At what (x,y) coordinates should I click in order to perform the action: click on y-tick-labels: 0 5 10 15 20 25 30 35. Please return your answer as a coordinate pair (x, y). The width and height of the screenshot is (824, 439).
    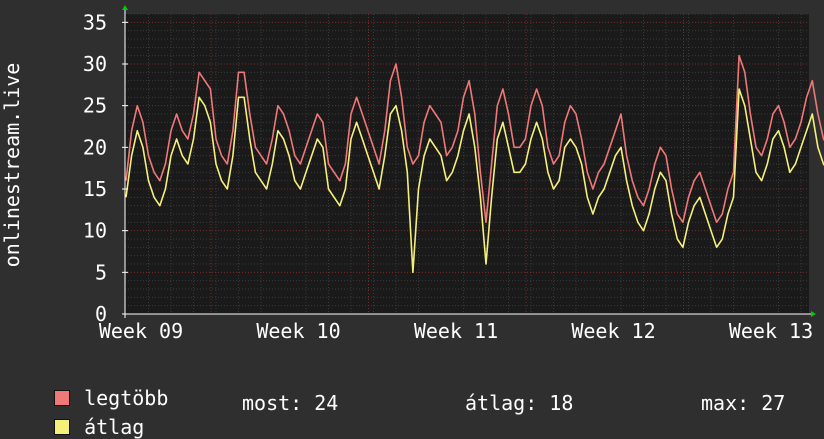
    Looking at the image, I should click on (95, 168).